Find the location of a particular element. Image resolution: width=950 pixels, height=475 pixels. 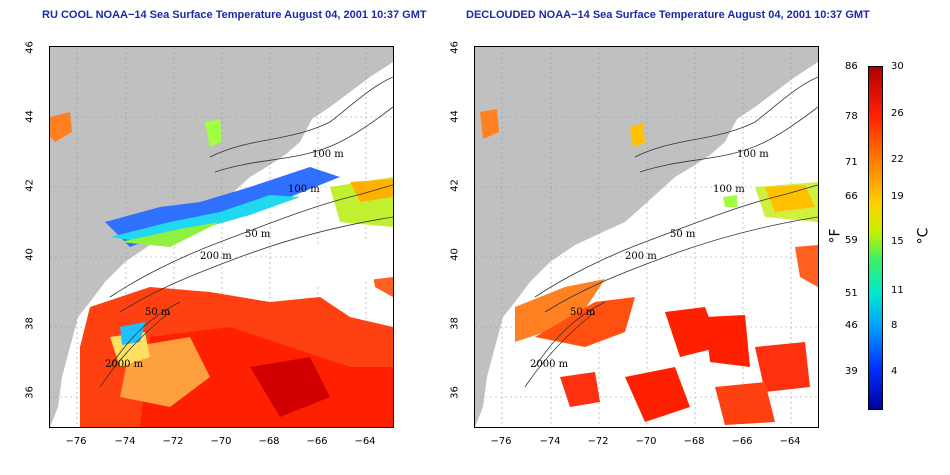

c-tick-30: 30 is located at coordinates (897, 66).